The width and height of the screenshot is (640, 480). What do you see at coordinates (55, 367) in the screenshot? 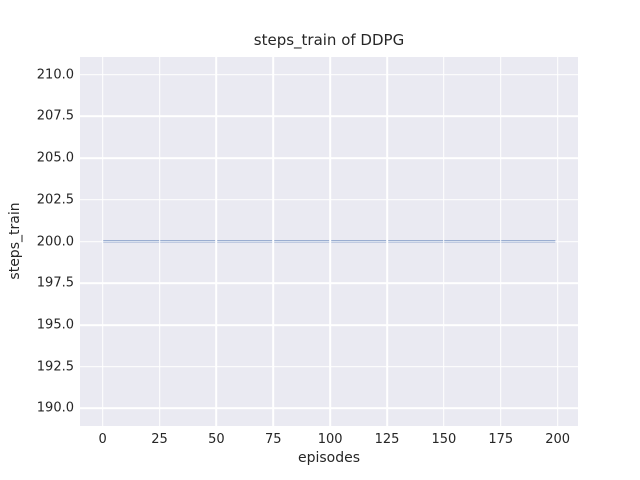
I see `y-tick-label: 192.5` at bounding box center [55, 367].